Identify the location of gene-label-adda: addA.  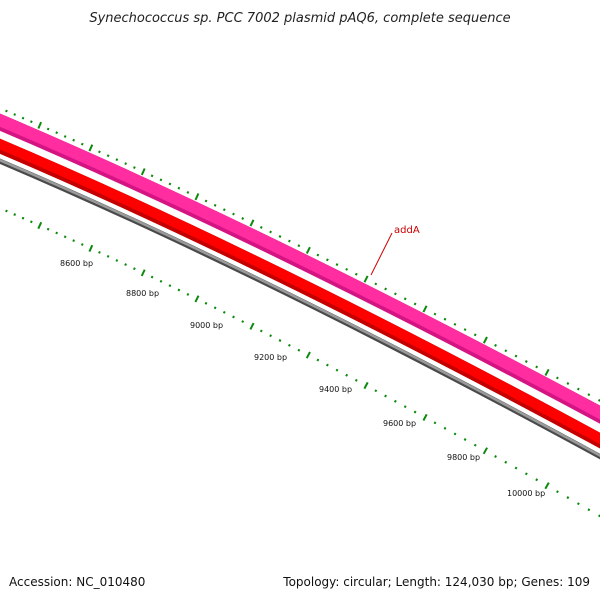
(395, 250).